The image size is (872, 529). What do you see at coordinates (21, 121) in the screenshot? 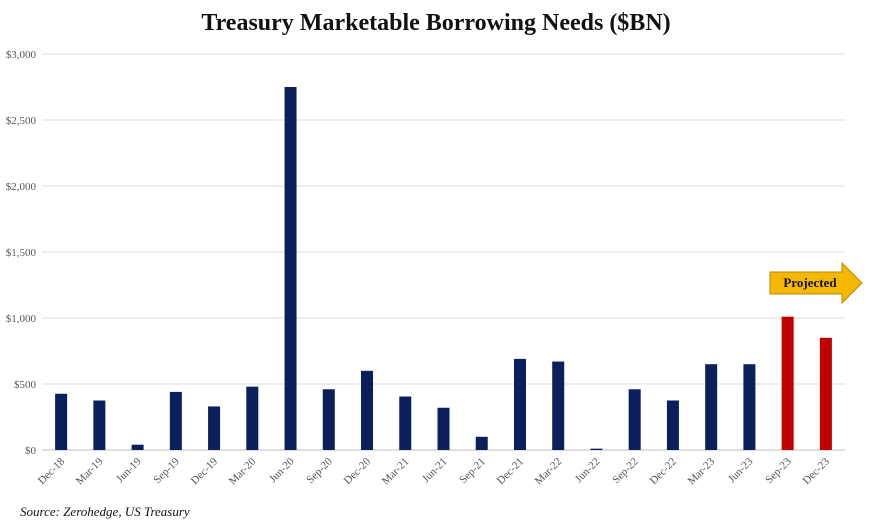
I see `y-tick-label: $2,500` at bounding box center [21, 121].